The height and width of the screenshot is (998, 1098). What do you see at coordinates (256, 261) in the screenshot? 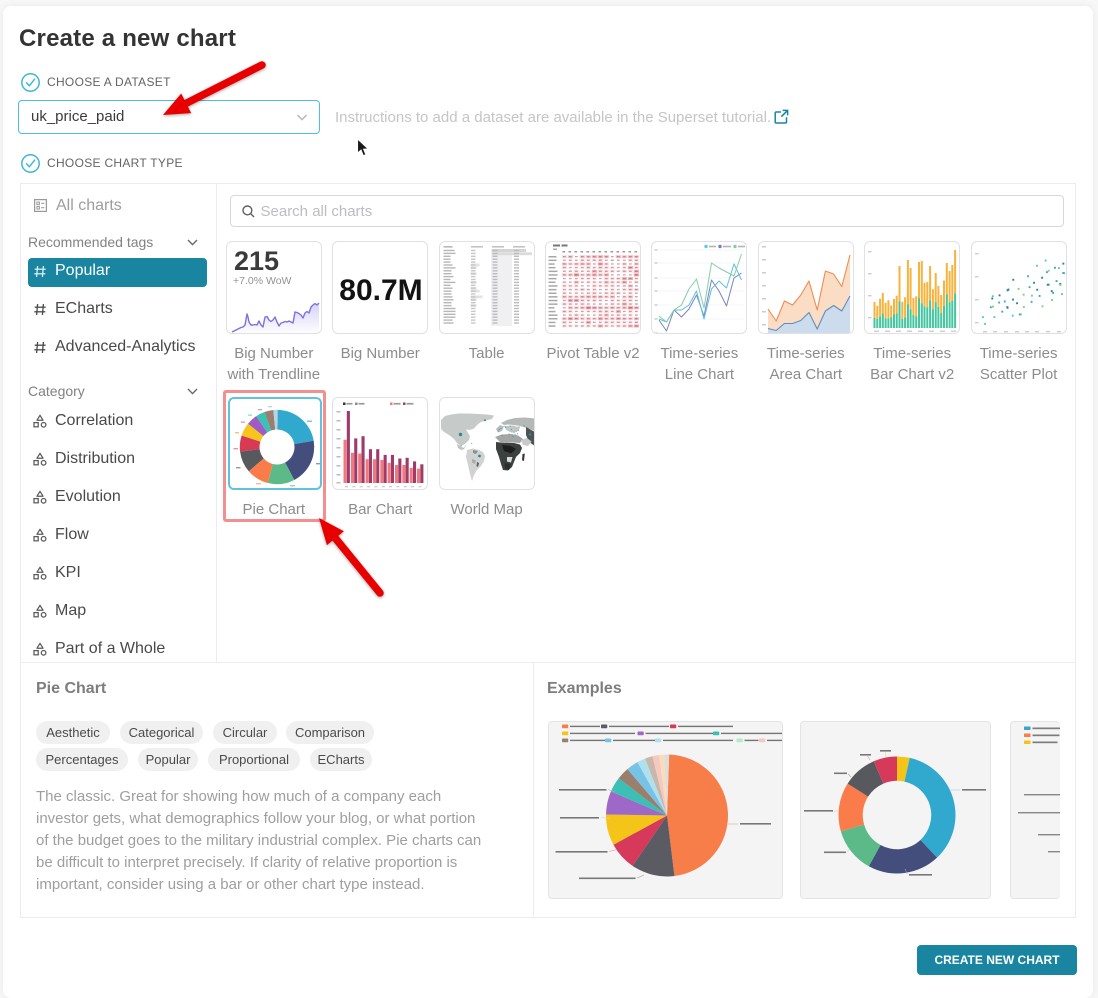
I see `svg-text: 215` at bounding box center [256, 261].